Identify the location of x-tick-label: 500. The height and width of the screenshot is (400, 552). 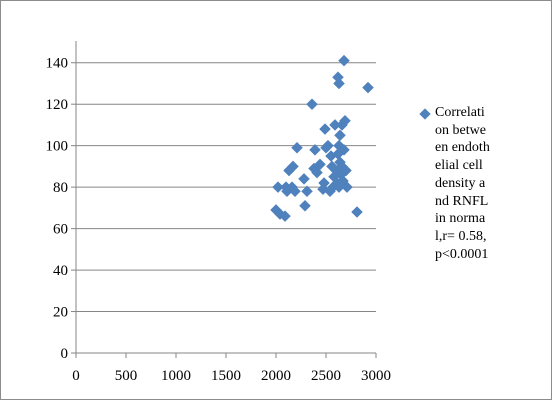
(126, 376).